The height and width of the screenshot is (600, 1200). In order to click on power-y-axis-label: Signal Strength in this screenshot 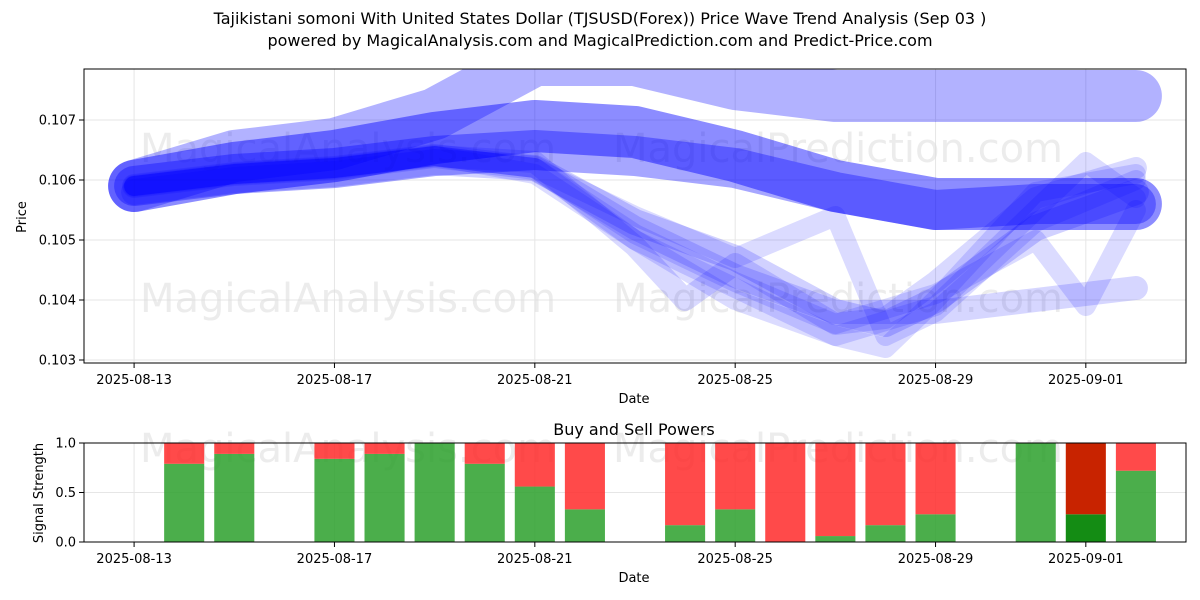, I will do `click(39, 493)`.